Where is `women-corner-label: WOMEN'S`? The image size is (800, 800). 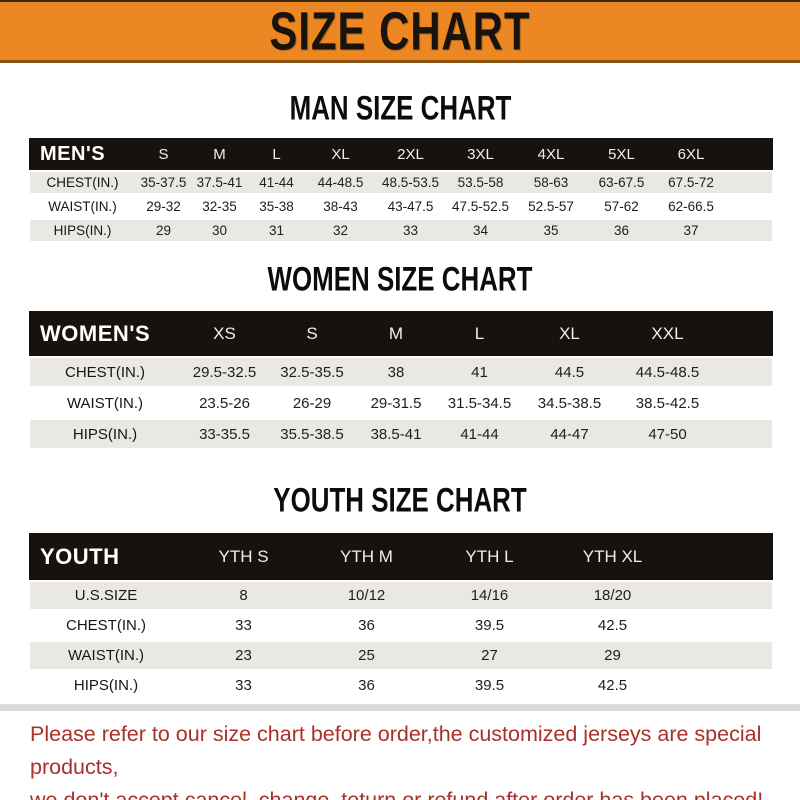 women-corner-label: WOMEN'S is located at coordinates (105, 333).